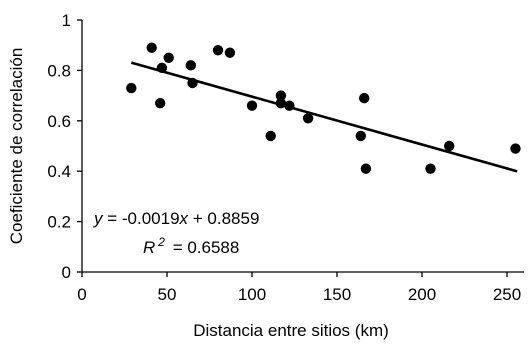  What do you see at coordinates (203, 247) in the screenshot?
I see `r-squared-value: = 0.6588` at bounding box center [203, 247].